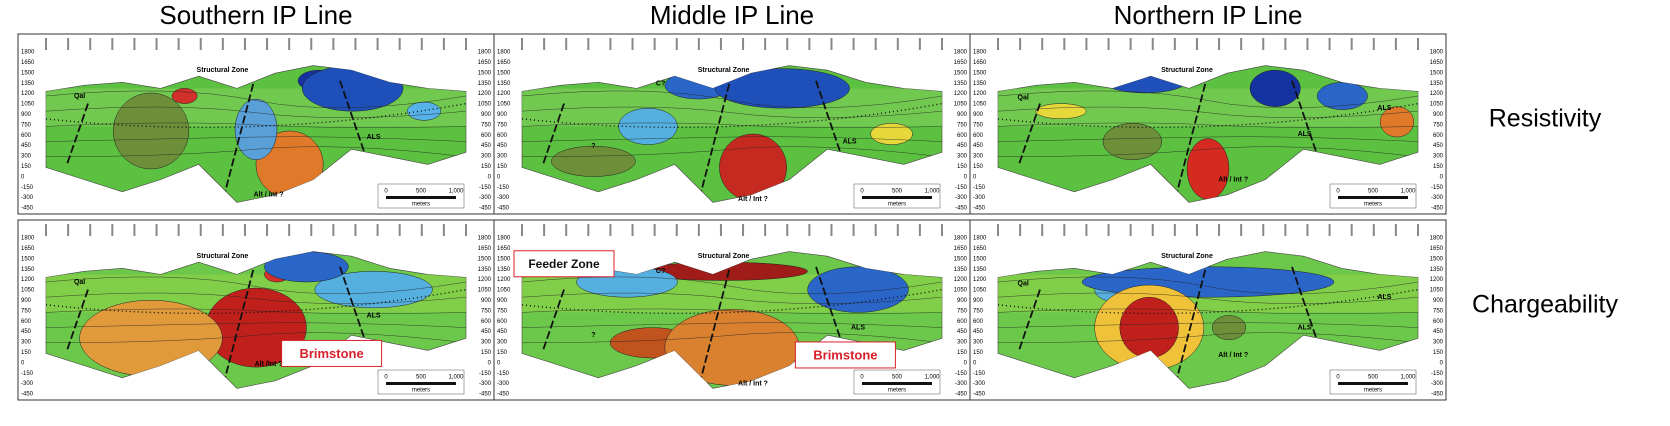 The height and width of the screenshot is (426, 1670). What do you see at coordinates (732, 135) in the screenshot?
I see `anomalies` at bounding box center [732, 135].